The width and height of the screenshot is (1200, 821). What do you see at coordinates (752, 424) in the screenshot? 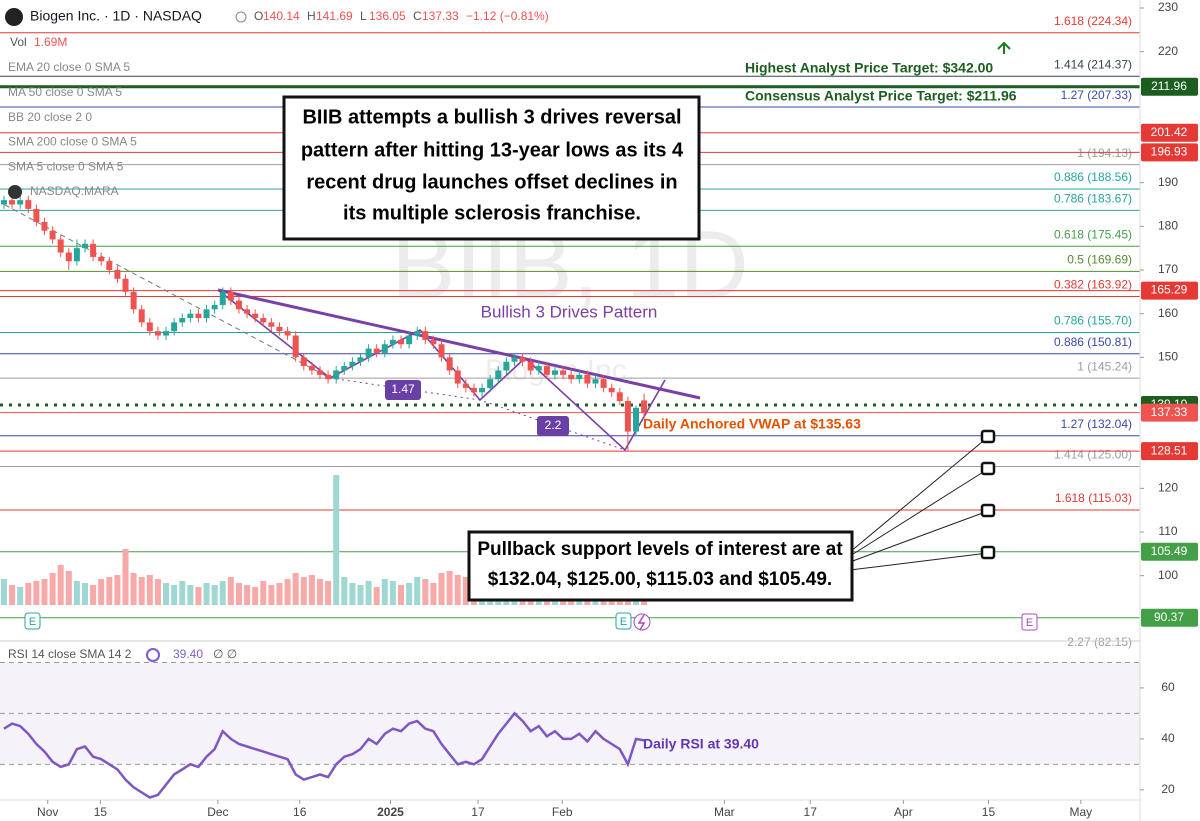
I see `vwap-label: Daily Anchored VWAP at $135.63` at bounding box center [752, 424].